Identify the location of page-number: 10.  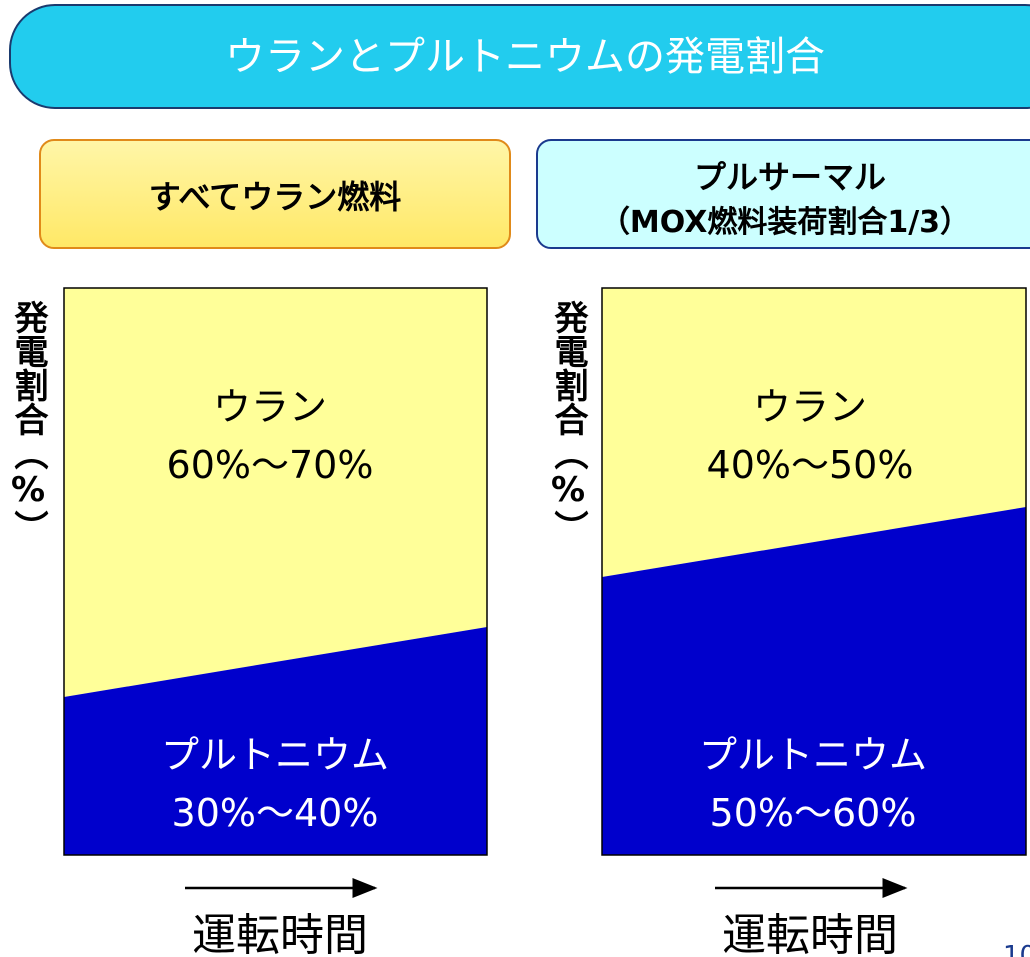
(1016, 949).